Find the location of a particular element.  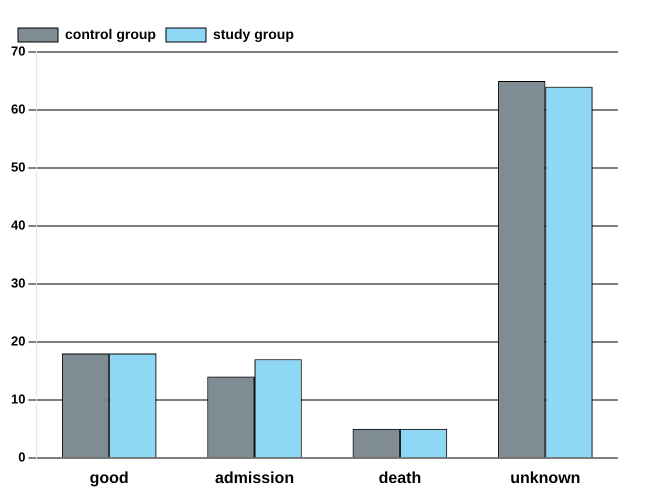

y-tick-label: 0 is located at coordinates (22, 456).